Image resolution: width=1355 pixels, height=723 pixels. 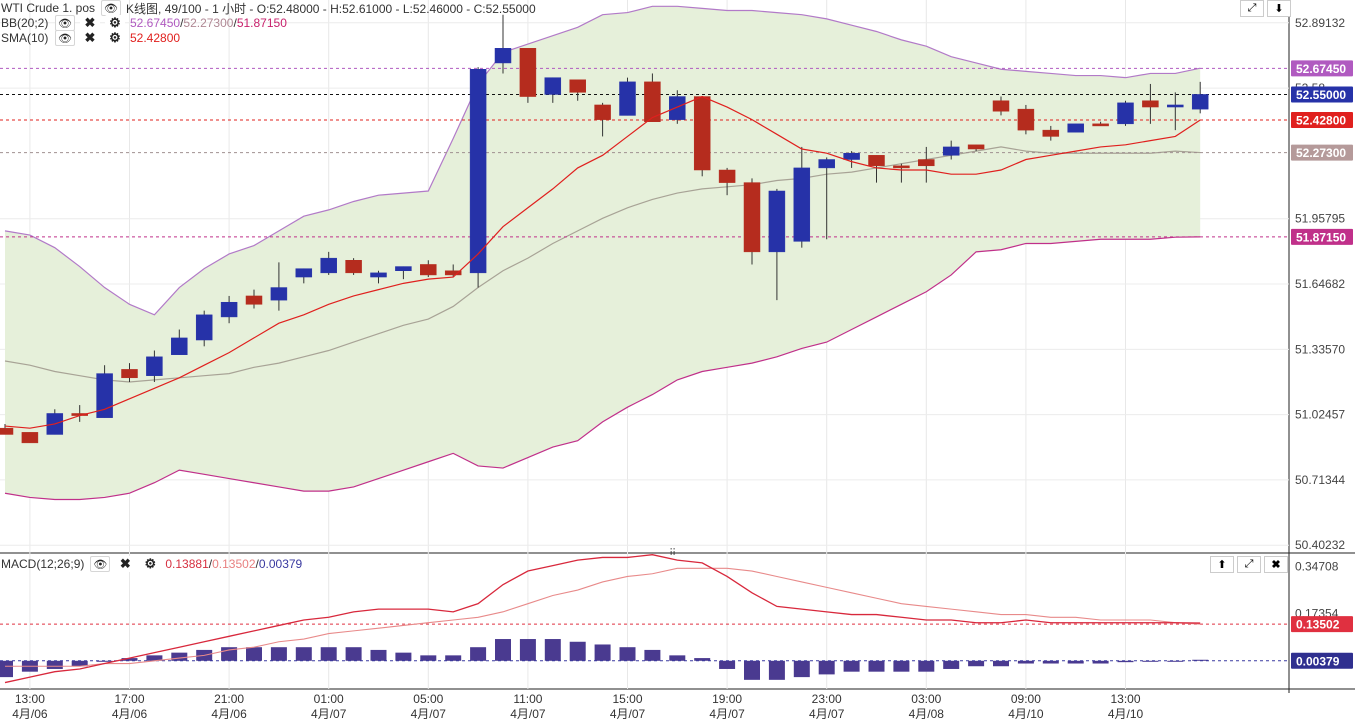 I want to click on bb-upper-price-tag, so click(x=1322, y=68).